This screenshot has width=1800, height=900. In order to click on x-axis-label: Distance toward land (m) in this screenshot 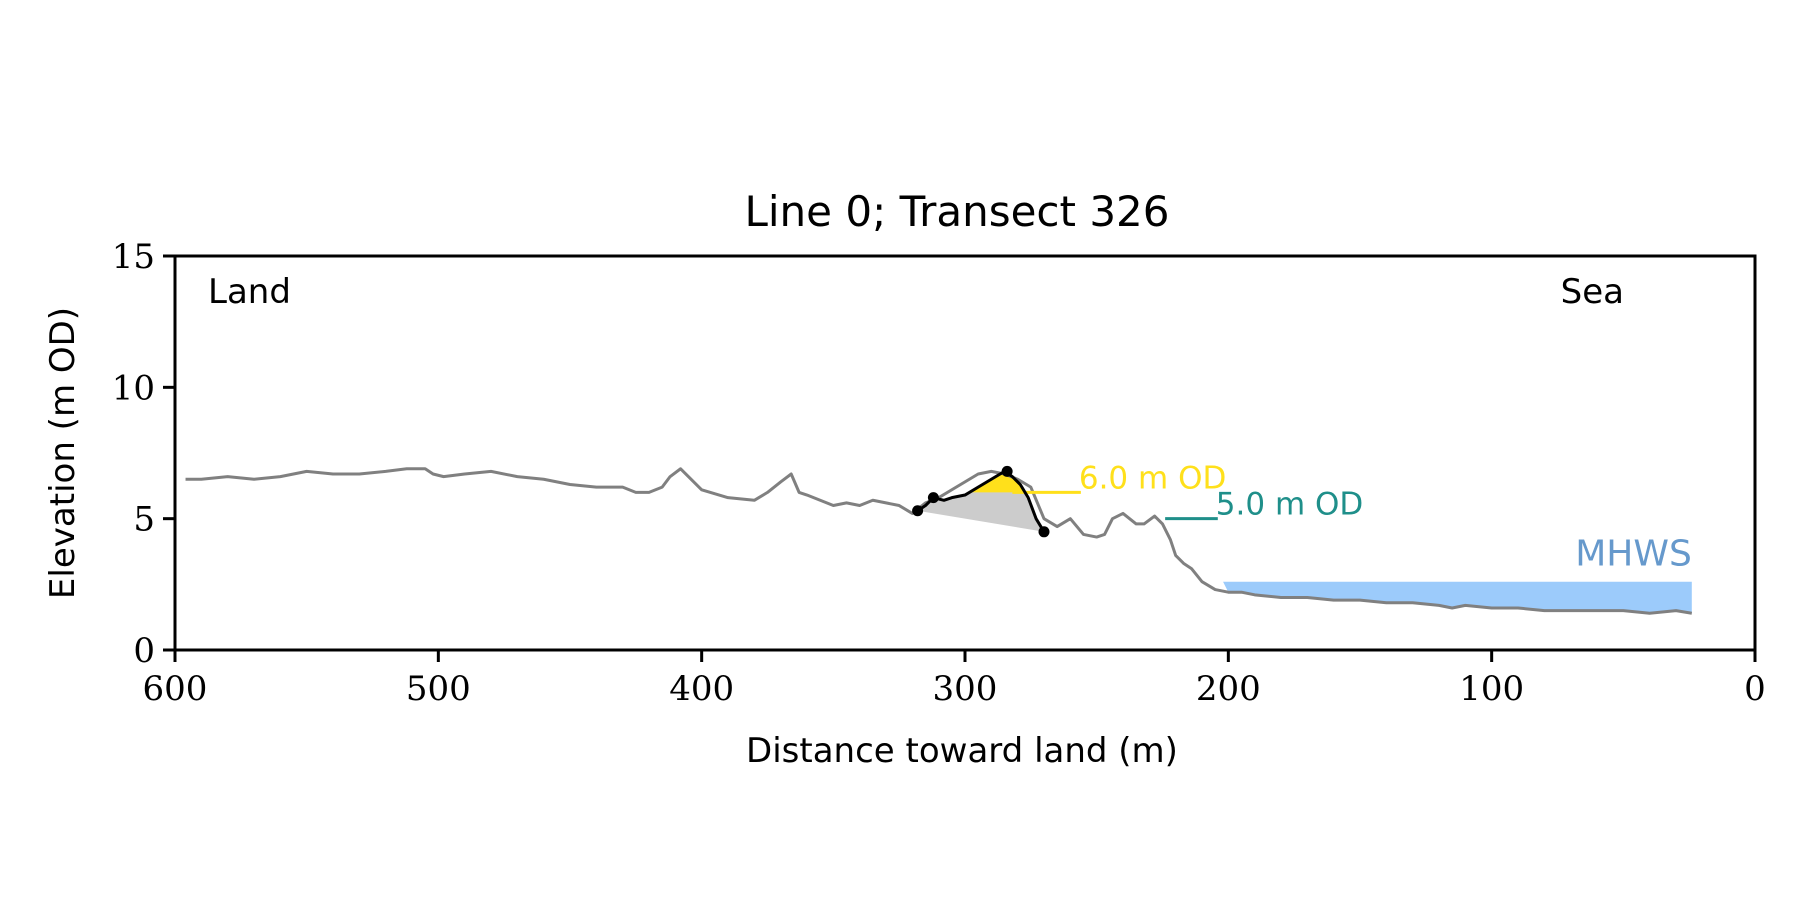, I will do `click(962, 751)`.